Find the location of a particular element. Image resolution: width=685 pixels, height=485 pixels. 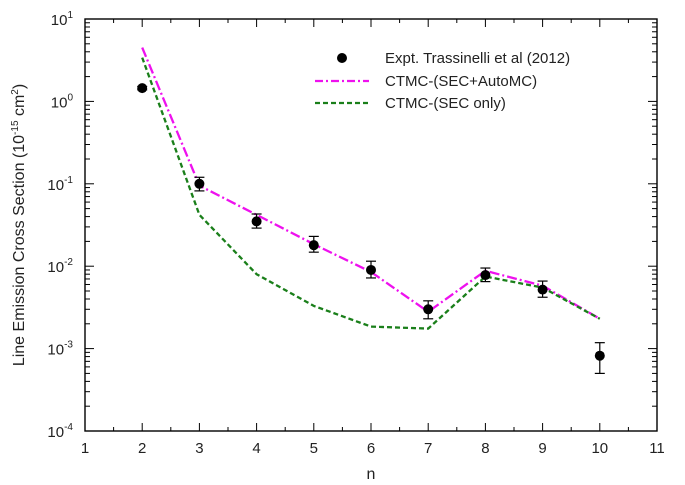

y-tick-label: 10⁻² is located at coordinates (60, 266).